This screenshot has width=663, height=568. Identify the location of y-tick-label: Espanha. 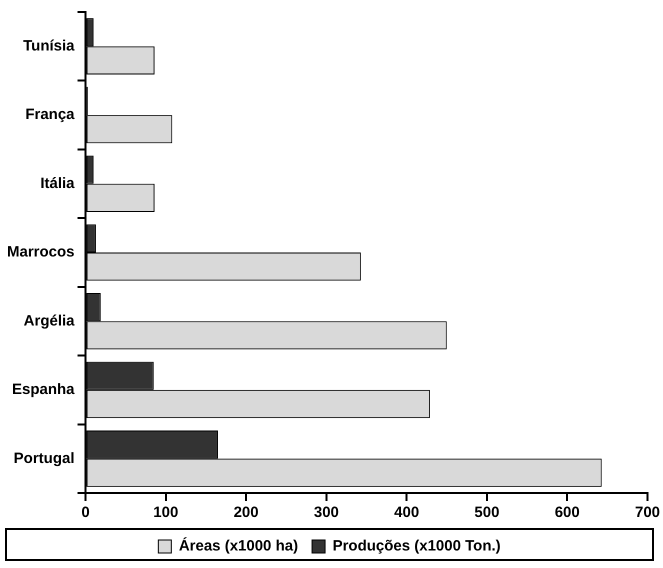
(44, 389).